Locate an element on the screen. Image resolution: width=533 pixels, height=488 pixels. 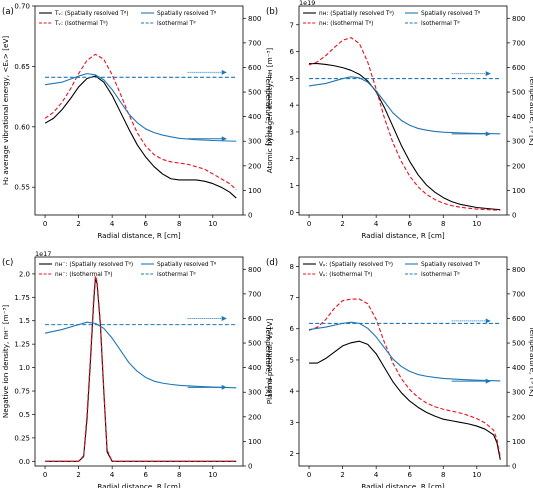
y-tick-label: 1.25 is located at coordinates (22, 345).